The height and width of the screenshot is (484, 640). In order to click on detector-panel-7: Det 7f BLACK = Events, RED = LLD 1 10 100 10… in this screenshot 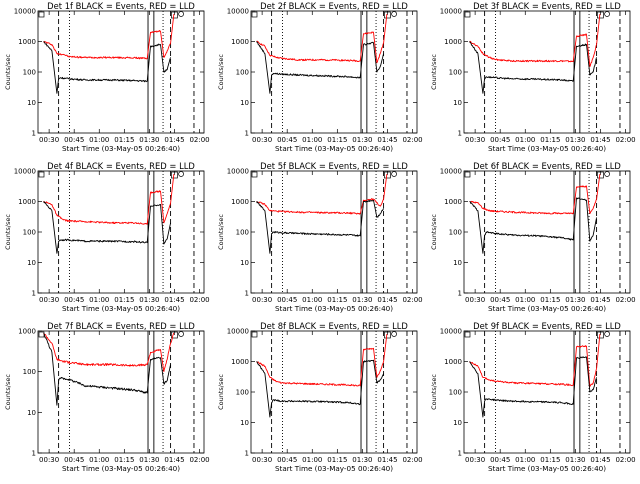, I will do `click(106, 400)`.